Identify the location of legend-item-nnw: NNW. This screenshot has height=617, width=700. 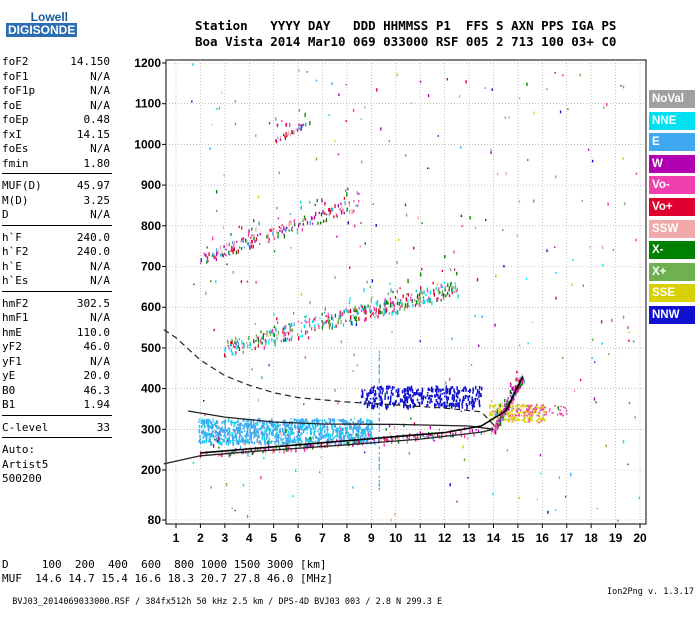
(672, 315).